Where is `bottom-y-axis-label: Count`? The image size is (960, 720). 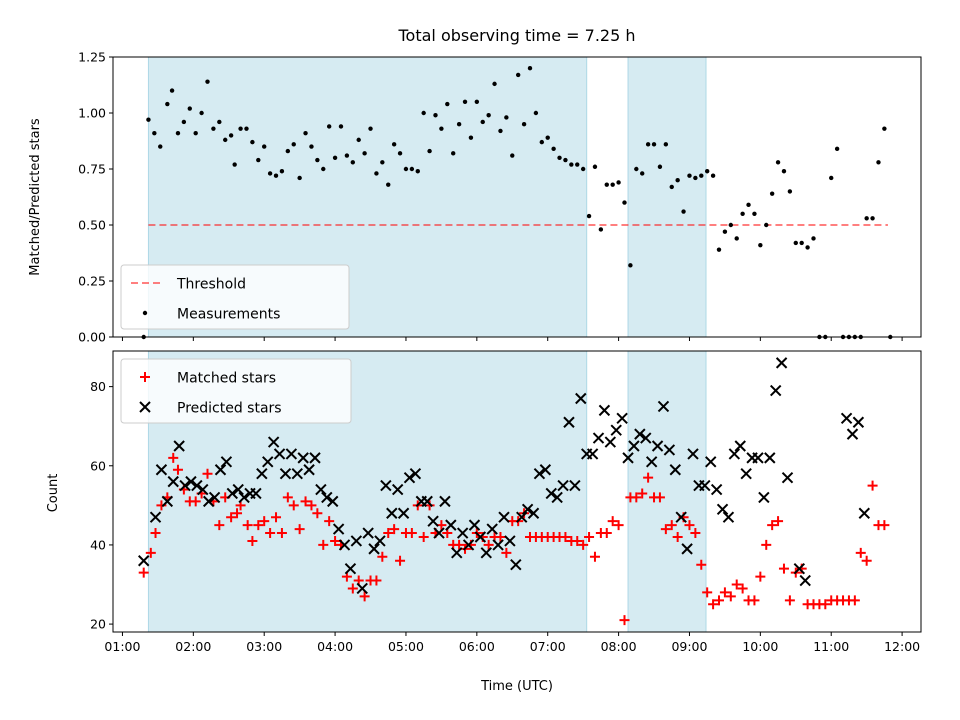
bottom-y-axis-label: Count is located at coordinates (53, 493).